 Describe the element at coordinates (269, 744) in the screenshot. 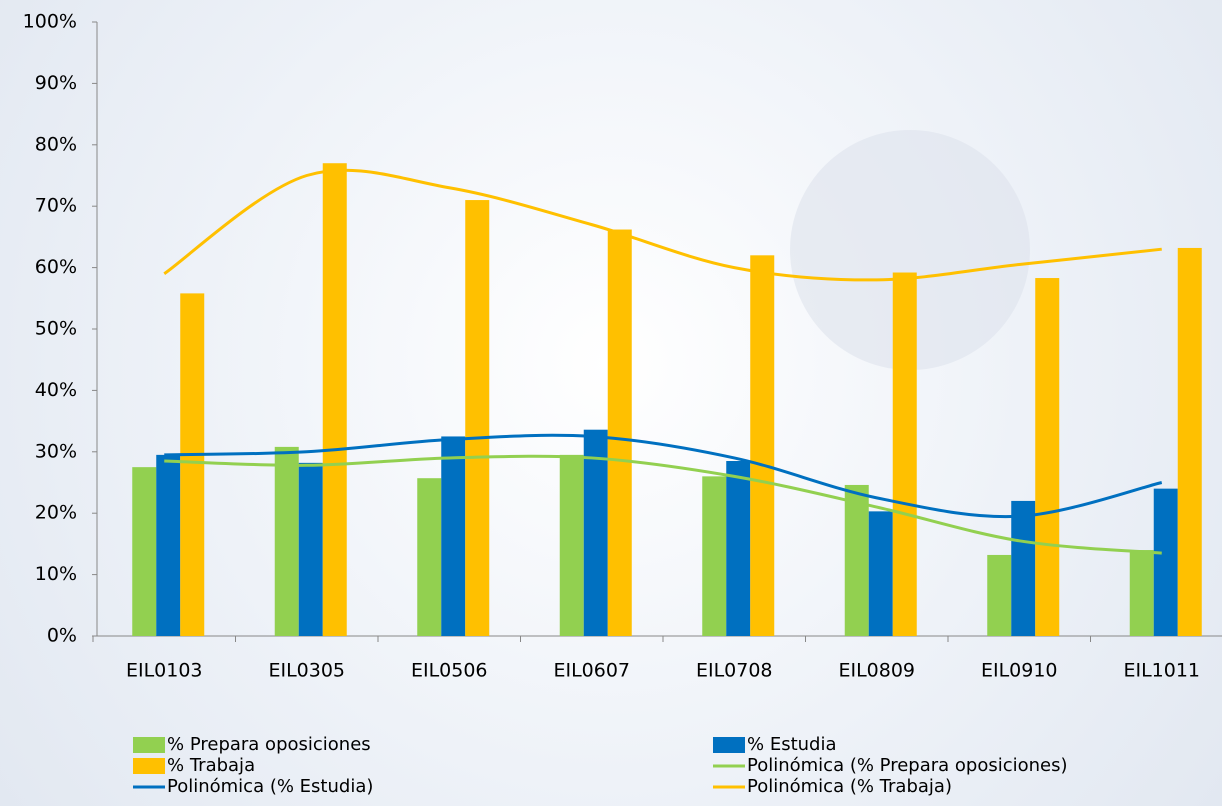

I see `legend-label: % Prepara oposiciones` at that location.